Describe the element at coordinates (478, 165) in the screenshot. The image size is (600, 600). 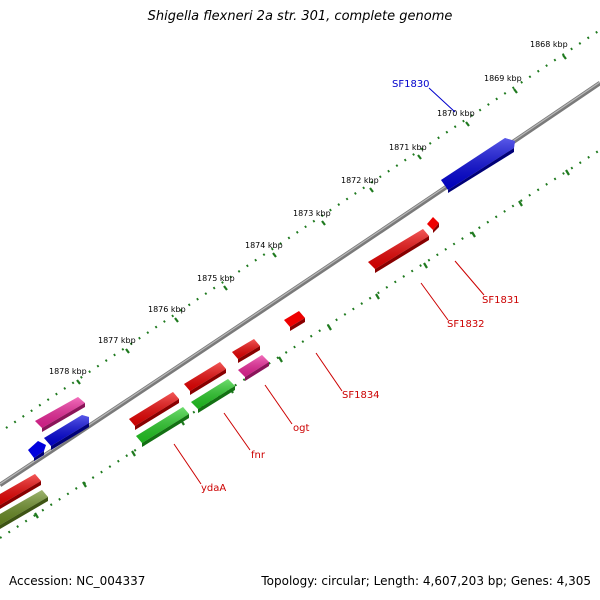
I see `gene-arrow-sf1830` at that location.